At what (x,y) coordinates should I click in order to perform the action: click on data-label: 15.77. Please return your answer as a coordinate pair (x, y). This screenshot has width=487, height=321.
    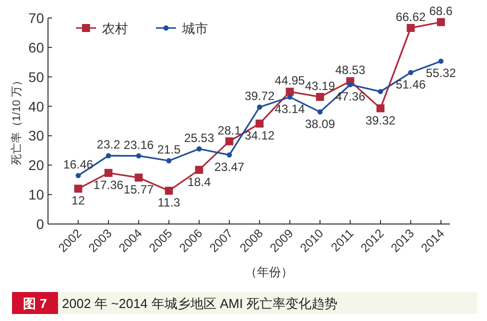
    Looking at the image, I should click on (139, 189).